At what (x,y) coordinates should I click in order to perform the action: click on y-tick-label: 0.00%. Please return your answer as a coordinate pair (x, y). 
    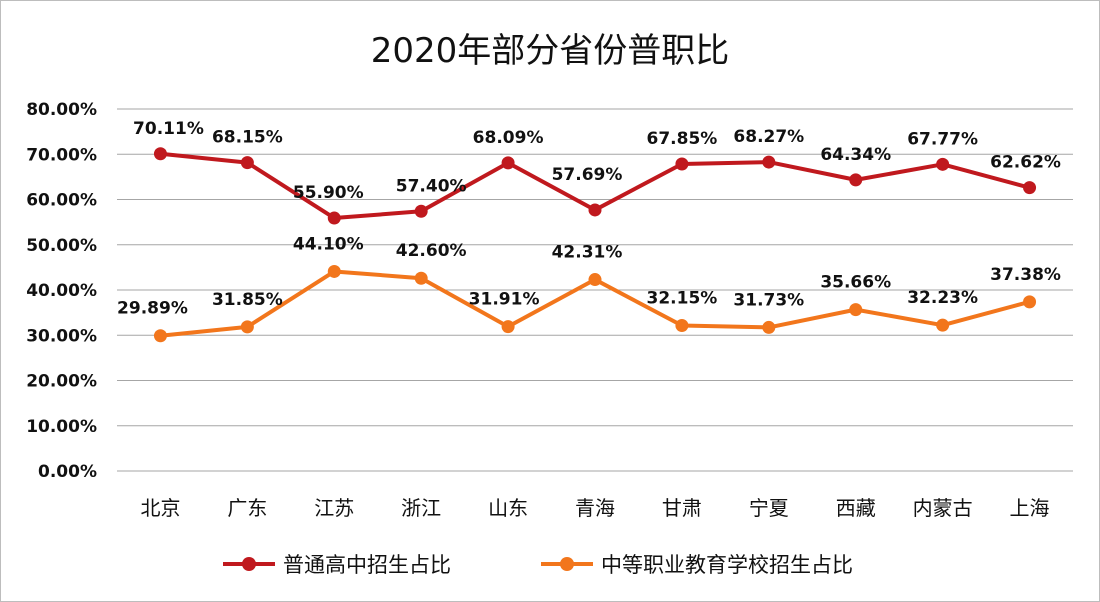
    Looking at the image, I should click on (67, 472).